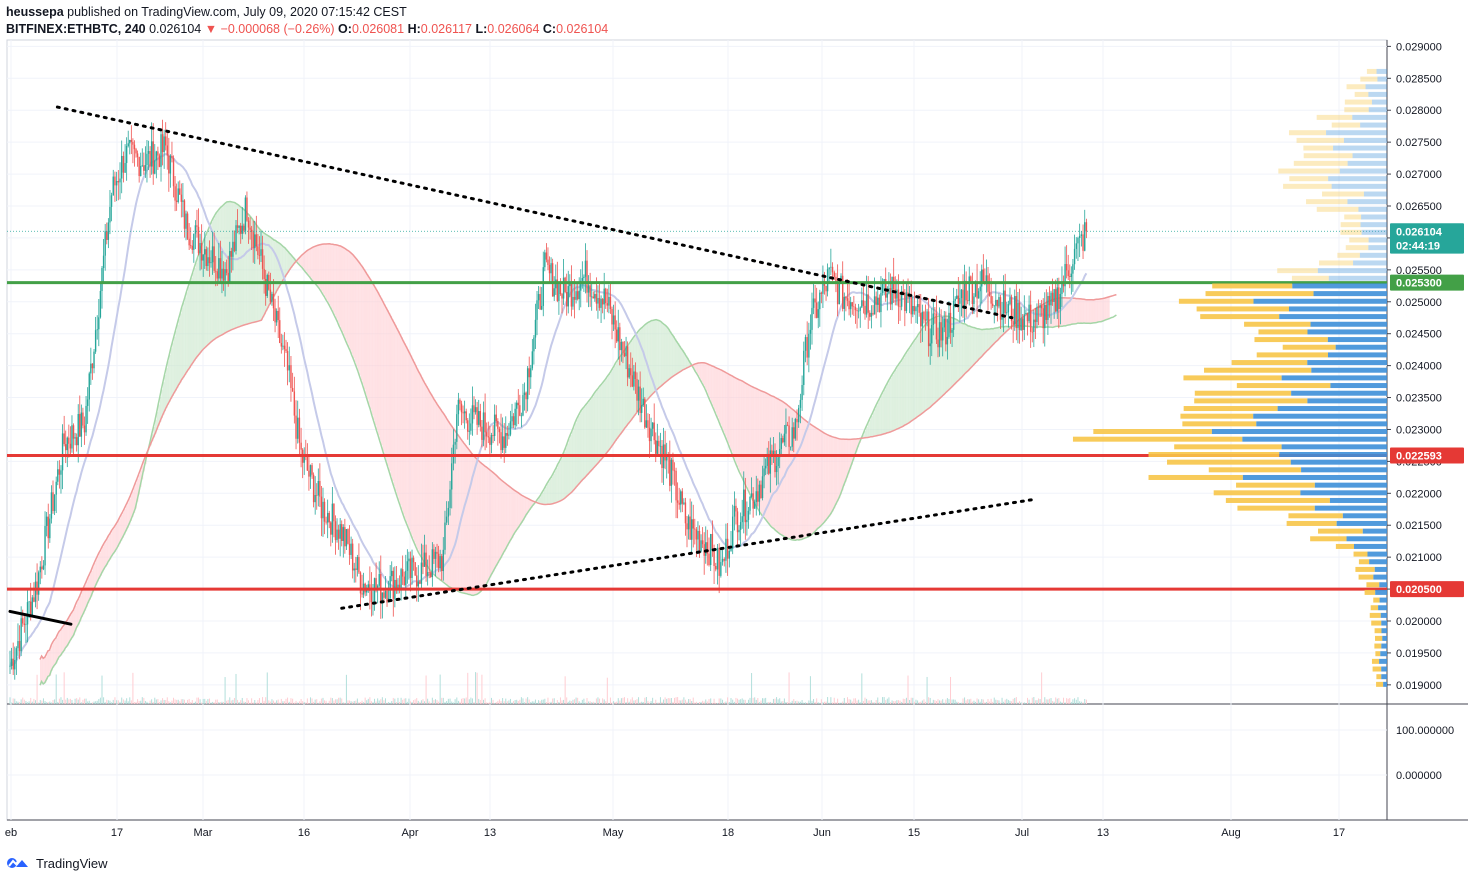 This screenshot has height=883, width=1468. Describe the element at coordinates (57, 863) in the screenshot. I see `tradingview-branding: TradingView` at that location.